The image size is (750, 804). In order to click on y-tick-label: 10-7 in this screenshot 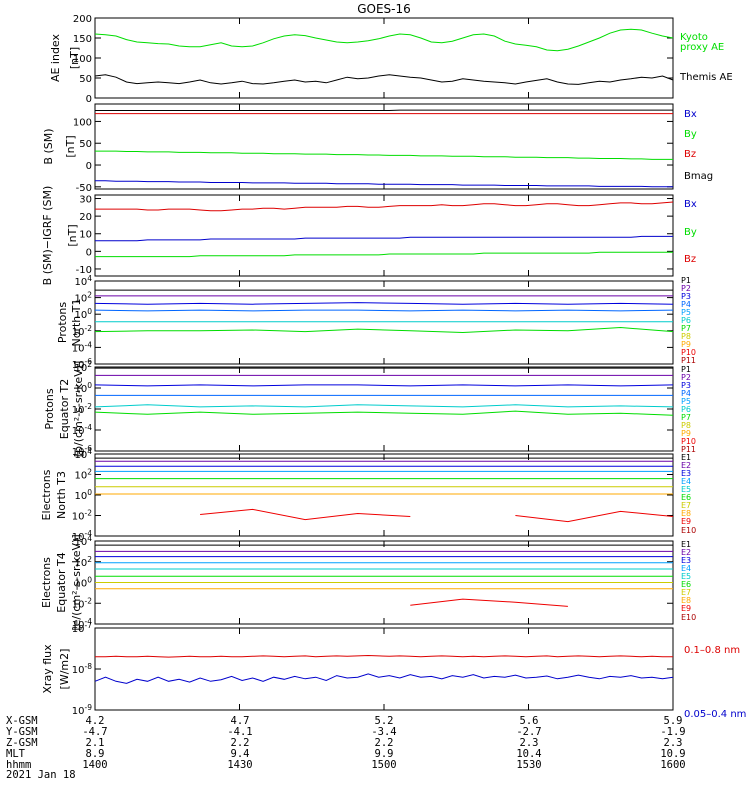, I will do `click(82, 628)`.